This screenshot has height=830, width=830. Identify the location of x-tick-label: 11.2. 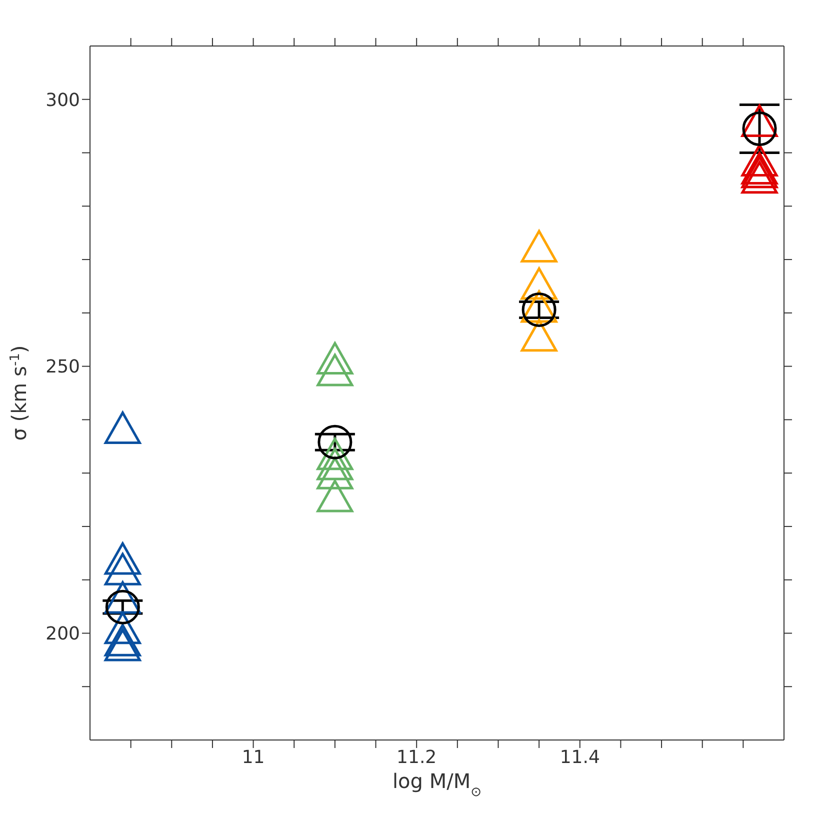
(416, 757).